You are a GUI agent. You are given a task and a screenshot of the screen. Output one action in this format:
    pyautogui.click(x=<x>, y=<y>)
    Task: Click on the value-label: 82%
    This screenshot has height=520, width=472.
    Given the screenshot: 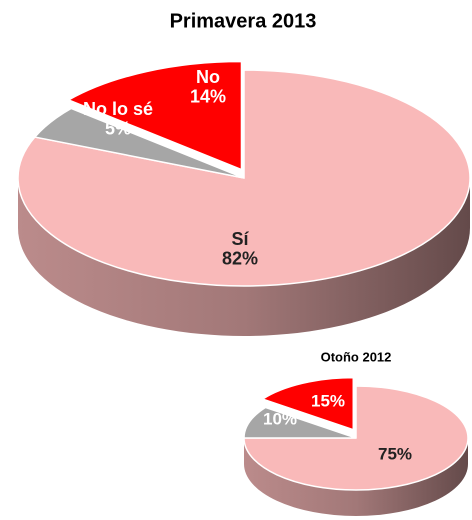 What is the action you would take?
    pyautogui.click(x=240, y=259)
    